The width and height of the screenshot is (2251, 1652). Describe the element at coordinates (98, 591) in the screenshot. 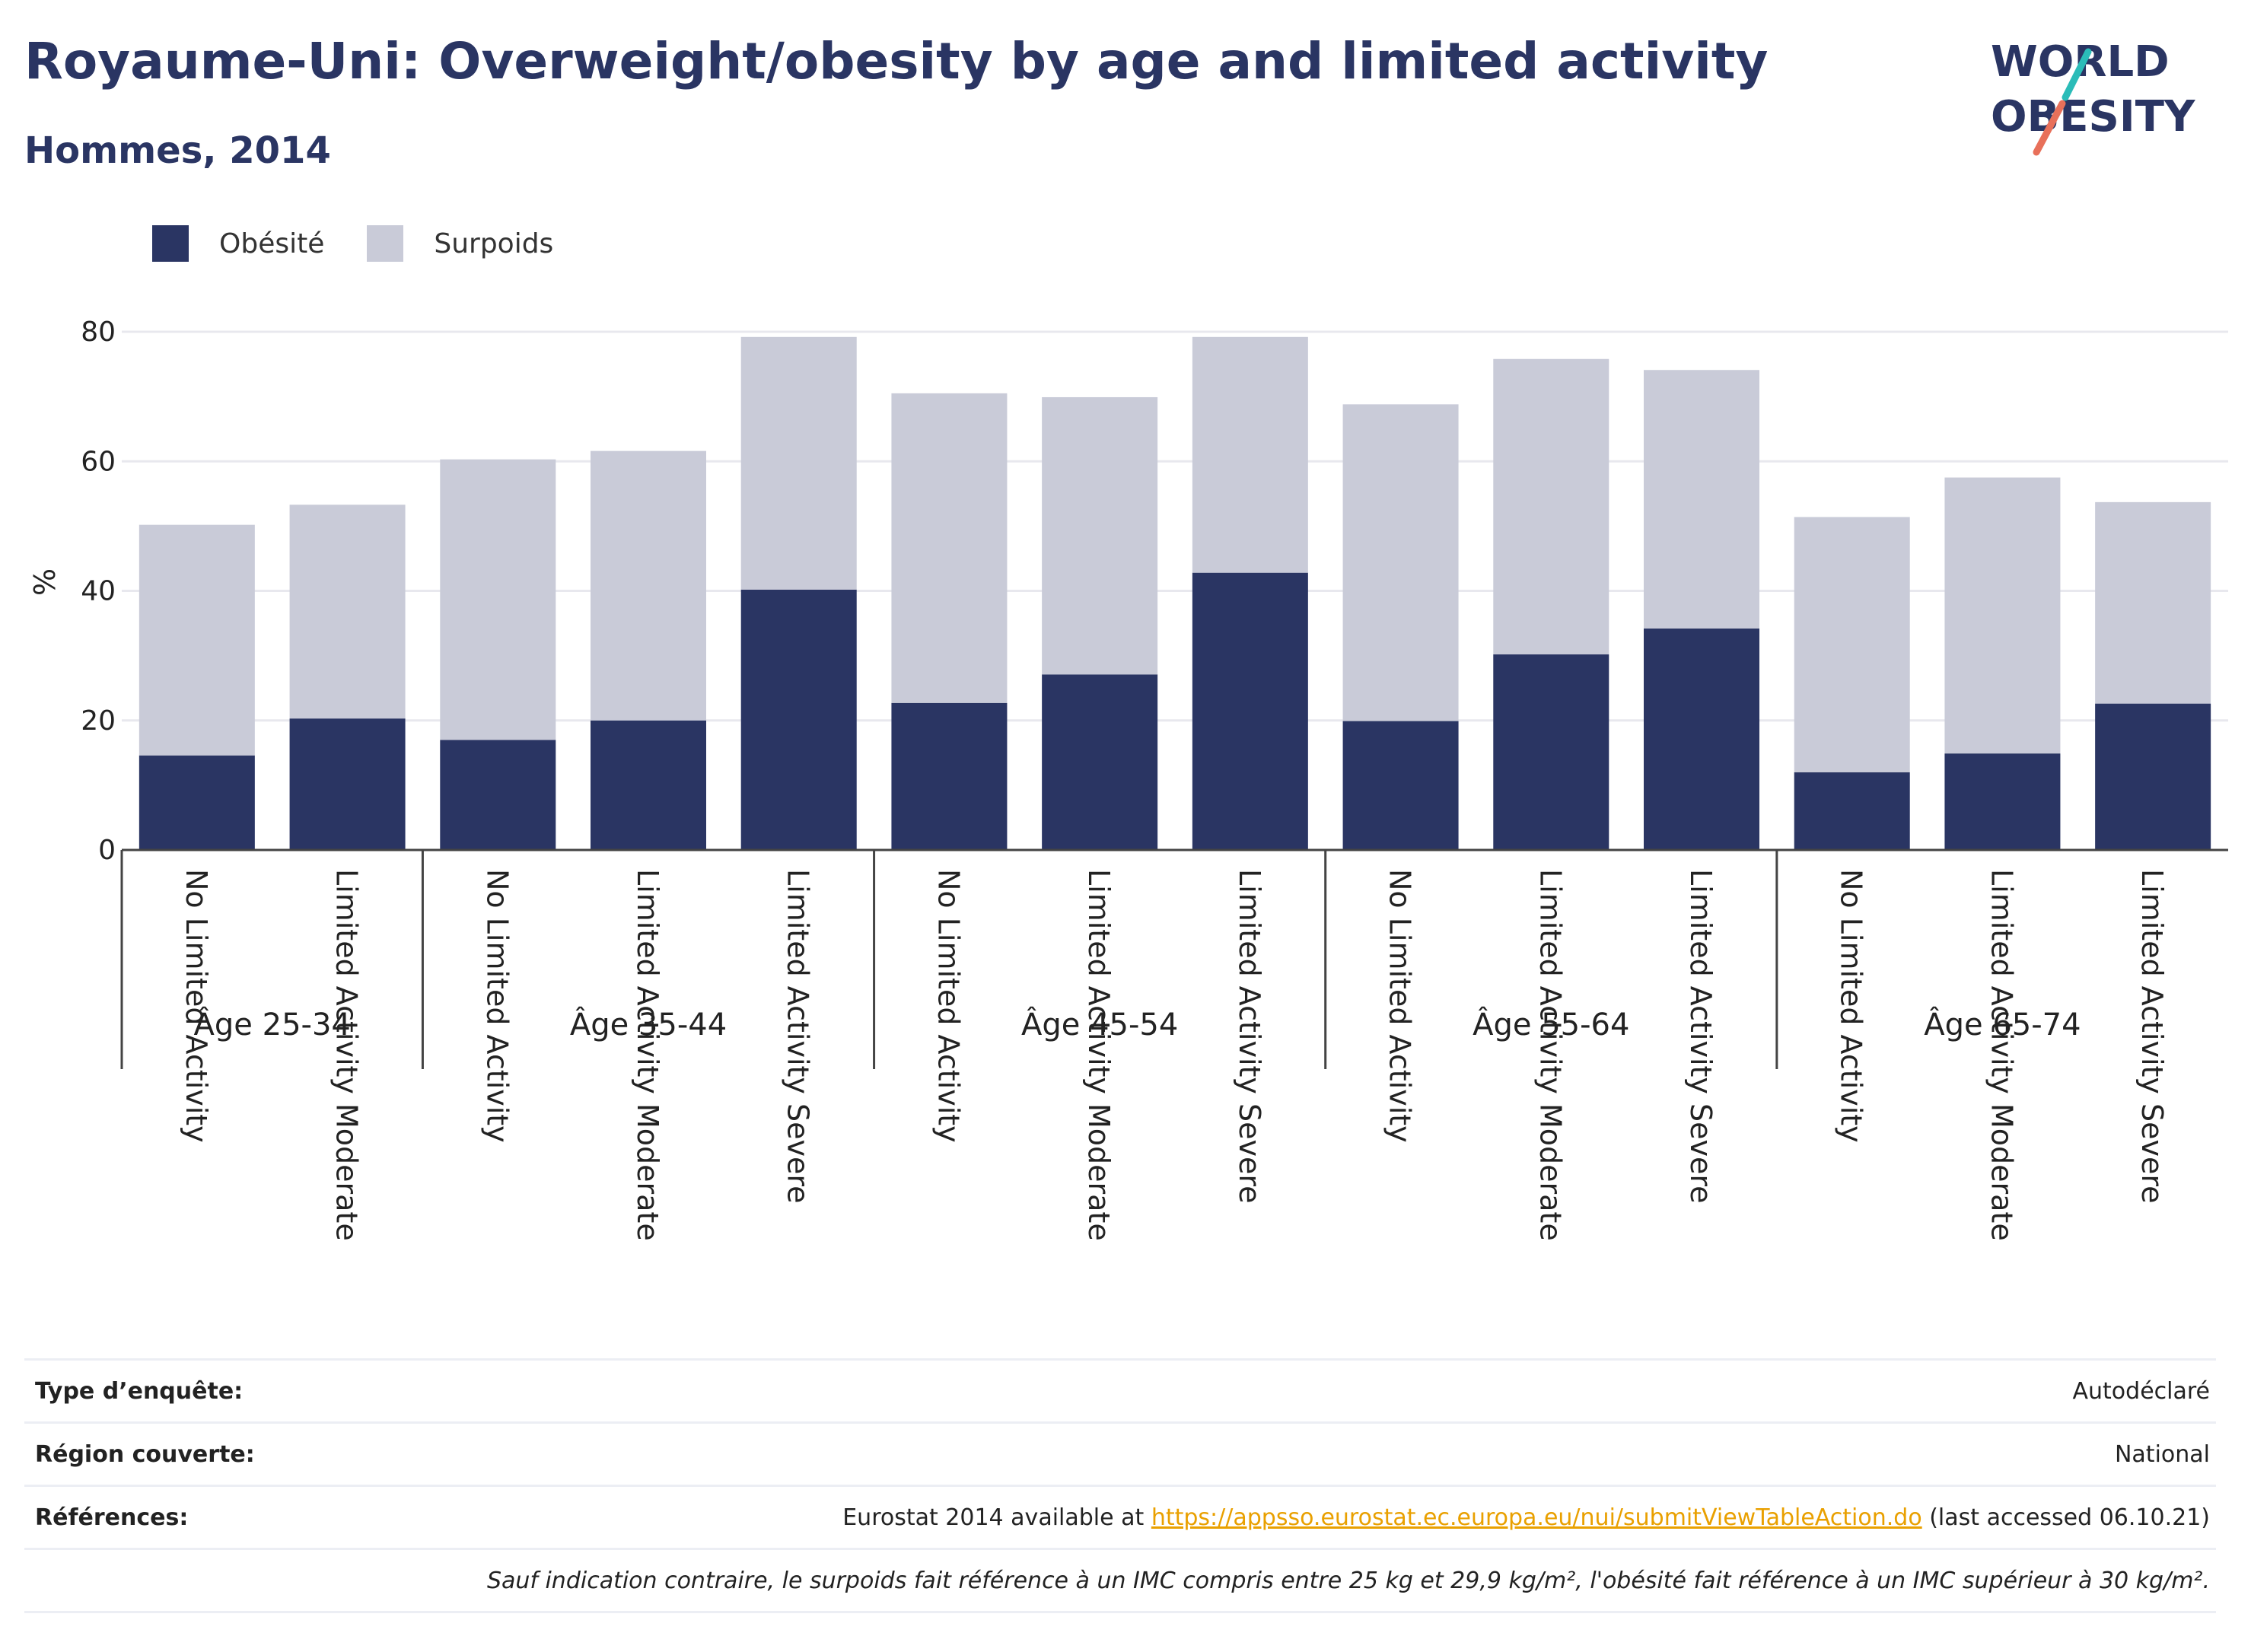

I see `y-tick-label: 40` at that location.